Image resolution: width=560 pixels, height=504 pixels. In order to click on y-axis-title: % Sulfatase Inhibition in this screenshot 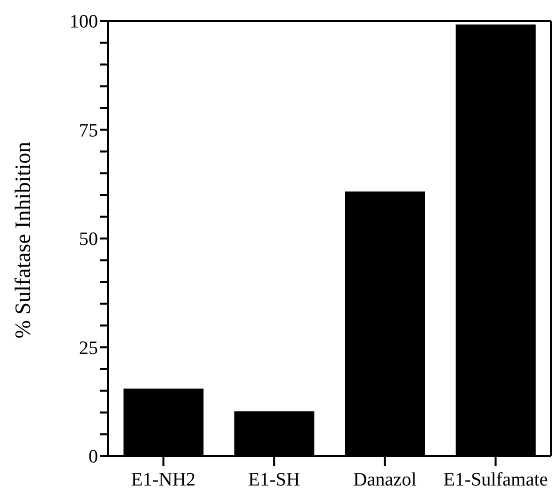, I will do `click(22, 240)`.